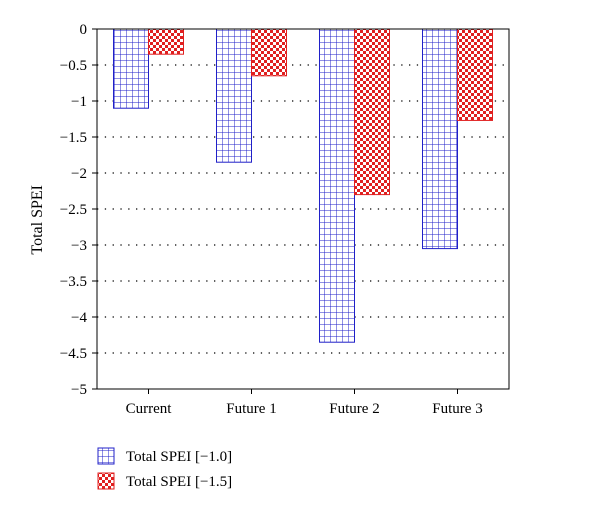  Describe the element at coordinates (73, 138) in the screenshot. I see `y-tick-label: −1.5` at that location.